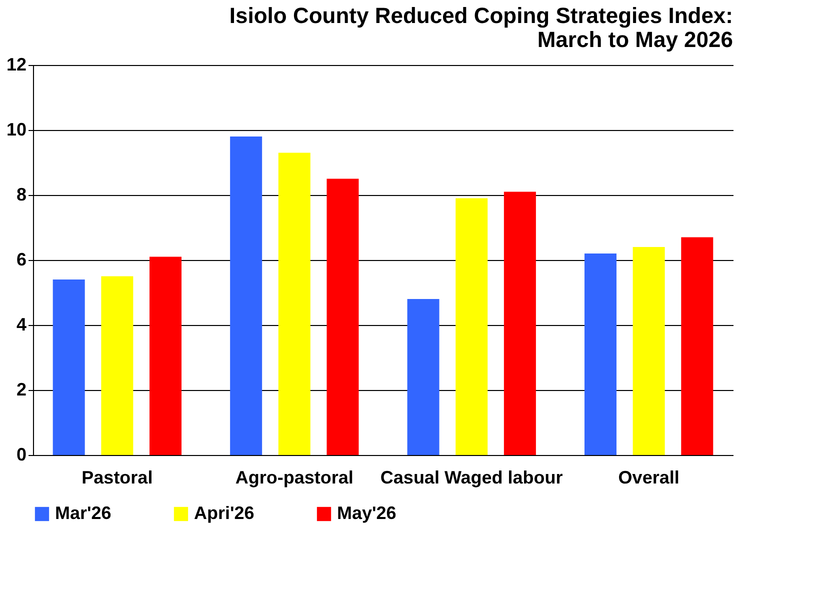 The height and width of the screenshot is (591, 829). I want to click on legend-label: Apri'26, so click(224, 513).